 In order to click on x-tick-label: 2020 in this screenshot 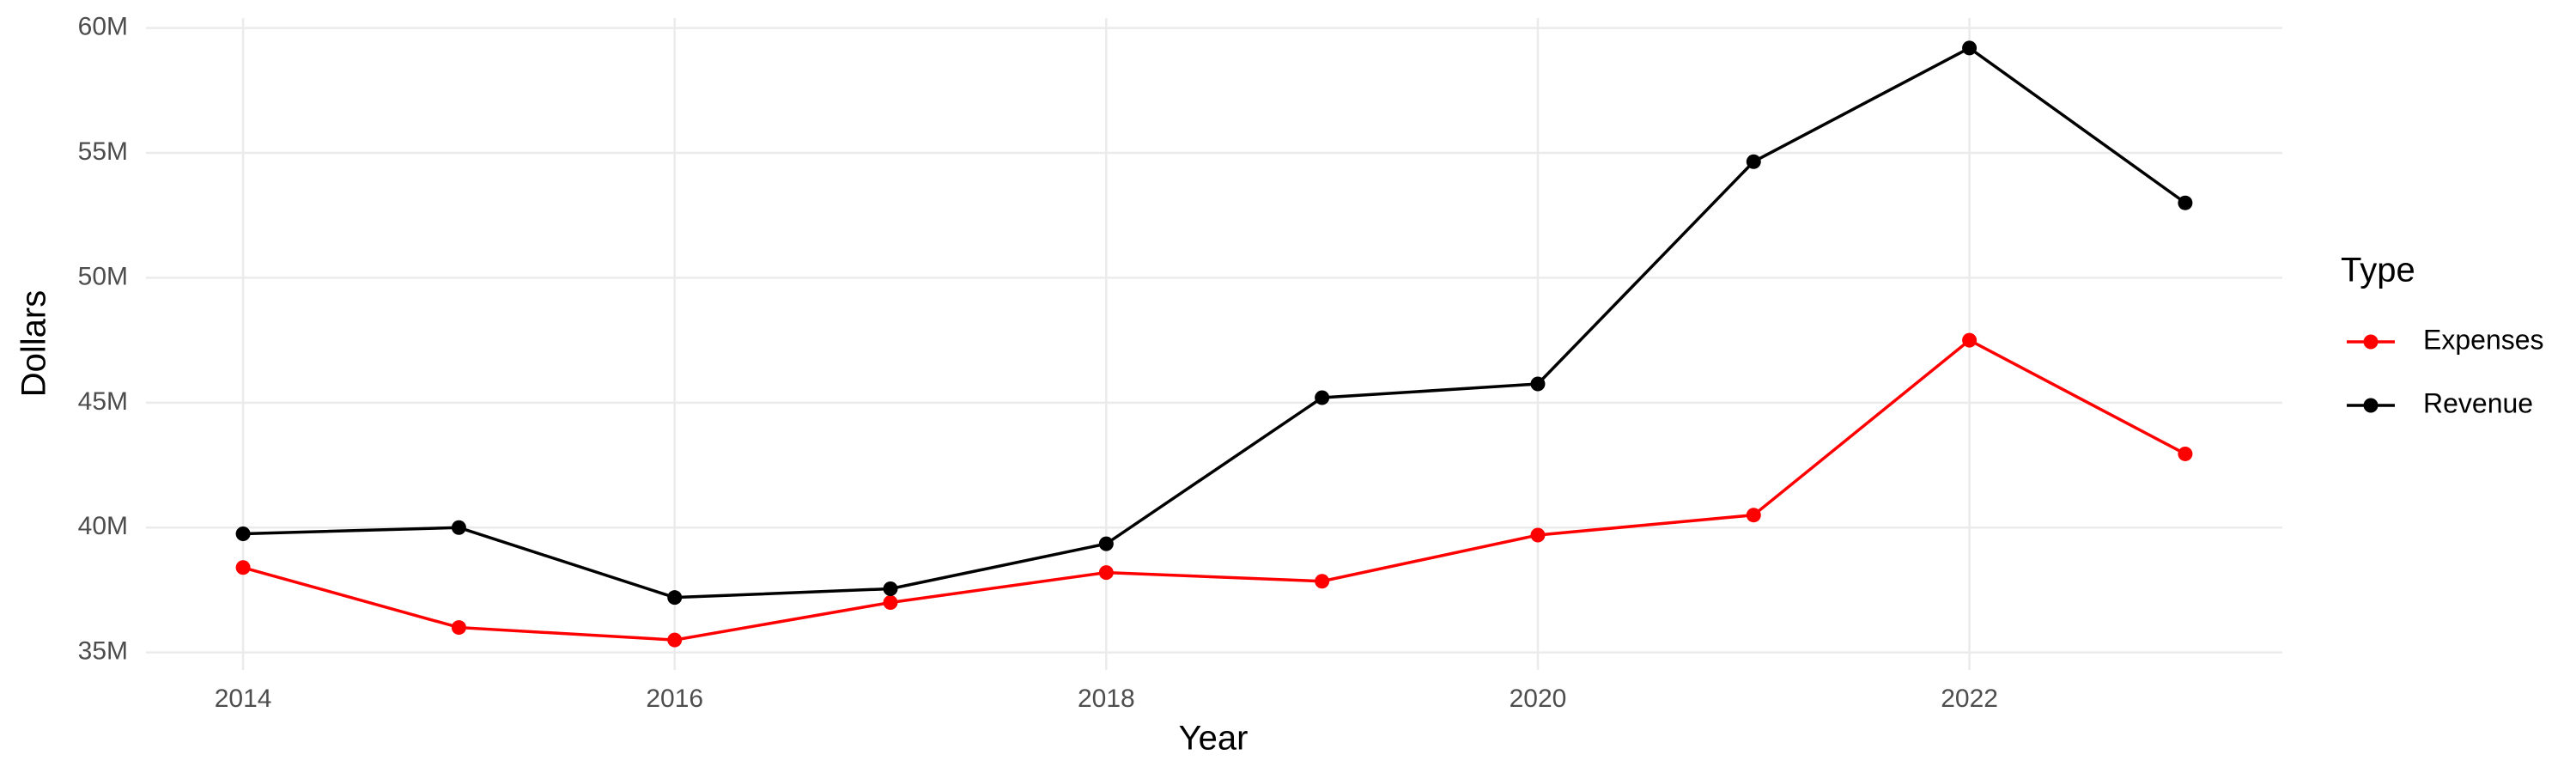, I will do `click(1539, 699)`.